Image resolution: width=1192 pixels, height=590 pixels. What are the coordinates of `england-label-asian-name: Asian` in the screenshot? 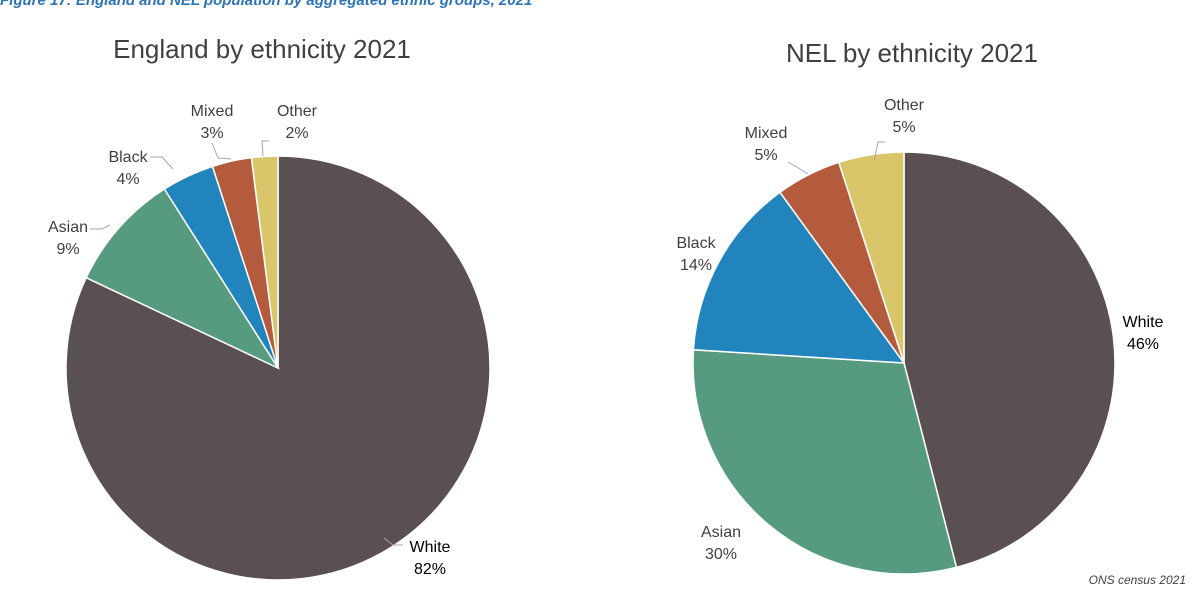 It's located at (68, 227).